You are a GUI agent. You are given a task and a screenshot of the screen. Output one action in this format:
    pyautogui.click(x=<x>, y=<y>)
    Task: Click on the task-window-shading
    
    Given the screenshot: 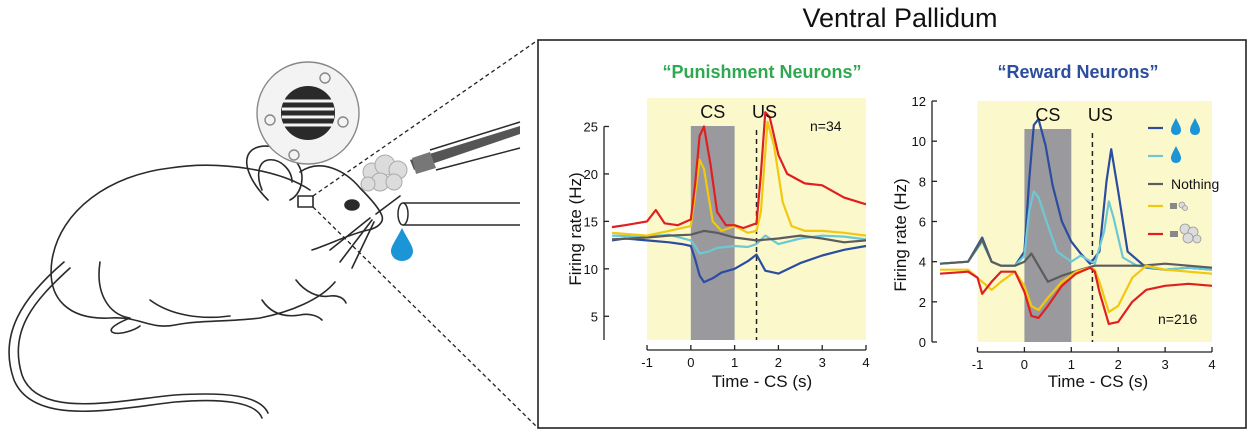 What is the action you would take?
    pyautogui.click(x=1094, y=221)
    